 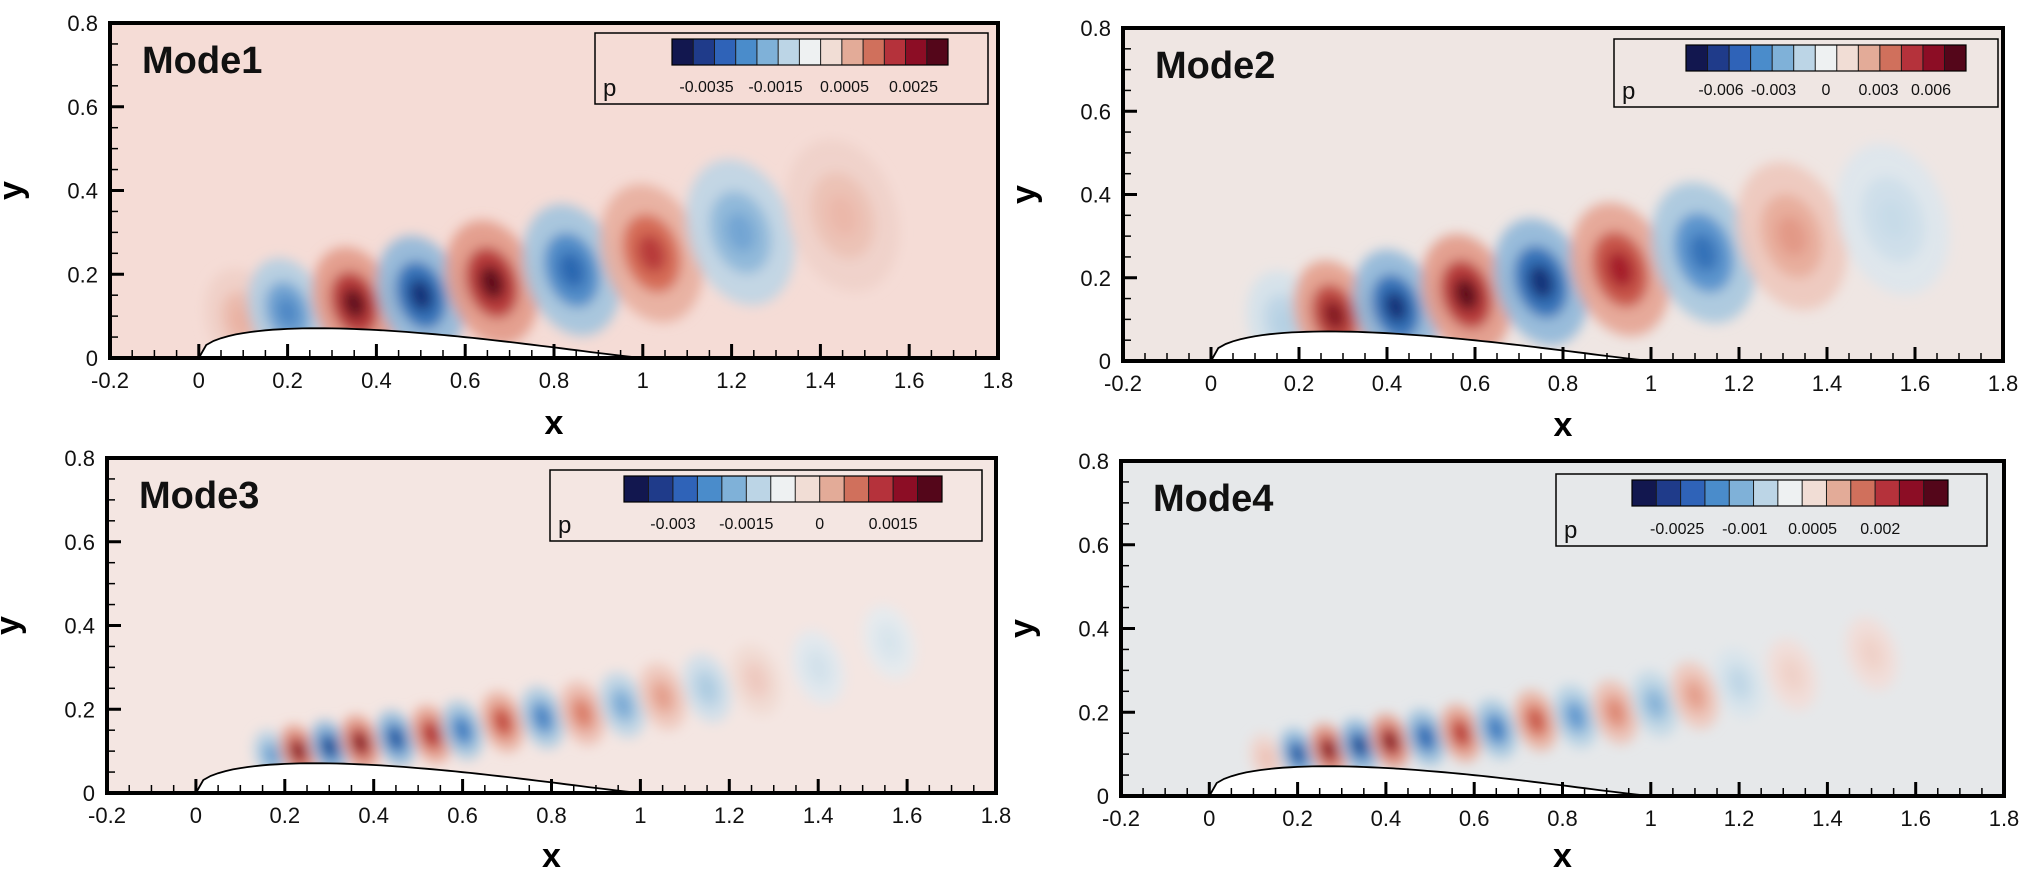 What do you see at coordinates (1093, 712) in the screenshot?
I see `y-tick-label: 0.2` at bounding box center [1093, 712].